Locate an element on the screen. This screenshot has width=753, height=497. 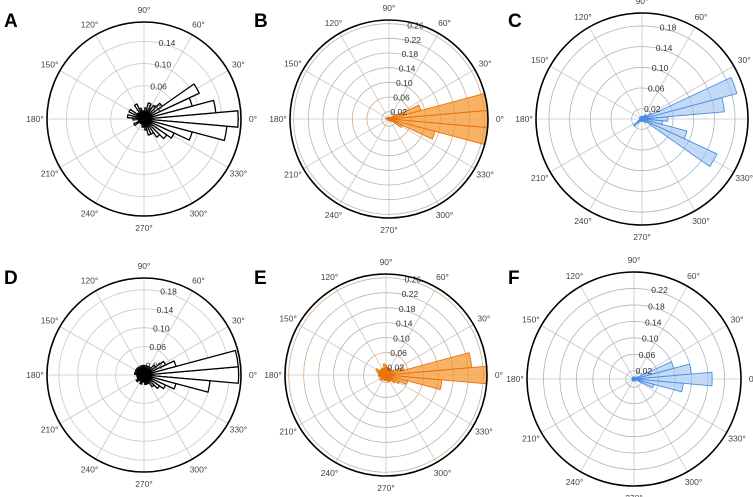
angle-tick-label: 300° is located at coordinates (443, 473).